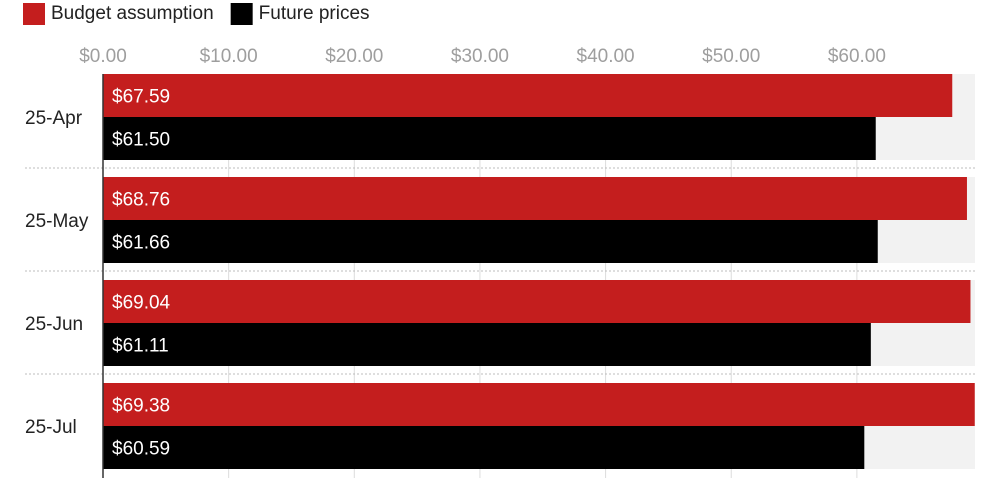 This screenshot has width=1000, height=500. I want to click on bar-value-label-0-3: $69.38, so click(141, 406).